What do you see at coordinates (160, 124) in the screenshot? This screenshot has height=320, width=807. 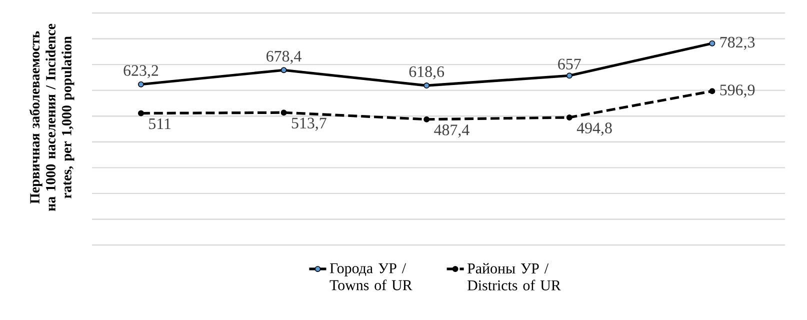 I see `data-label: 511` at bounding box center [160, 124].